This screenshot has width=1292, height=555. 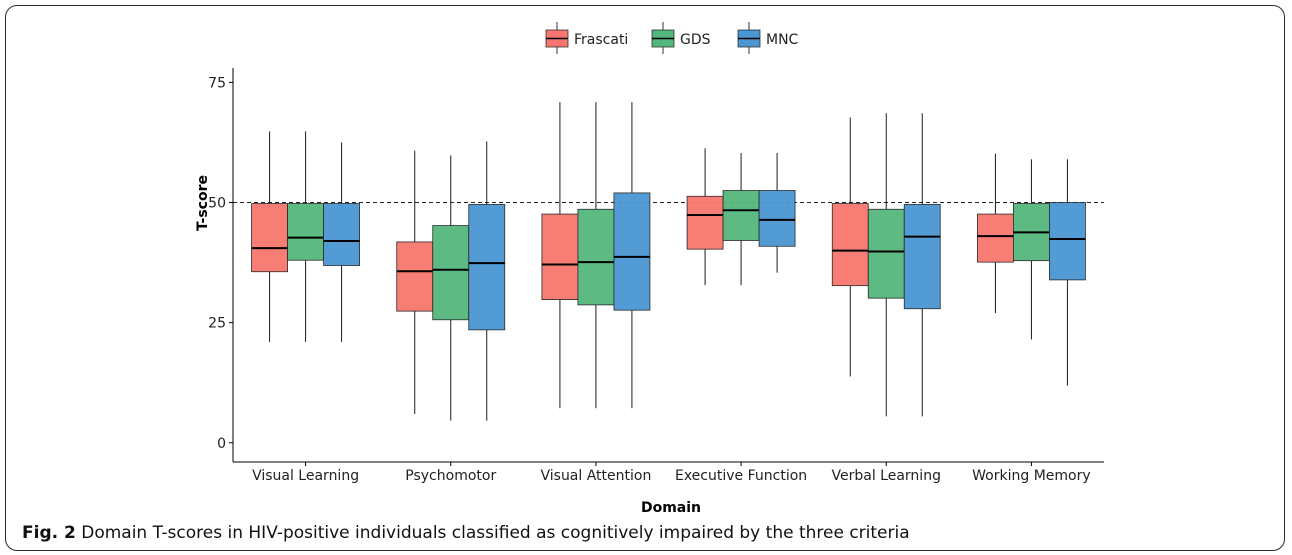 What do you see at coordinates (305, 476) in the screenshot?
I see `x-tick-label: Visual Learning` at bounding box center [305, 476].